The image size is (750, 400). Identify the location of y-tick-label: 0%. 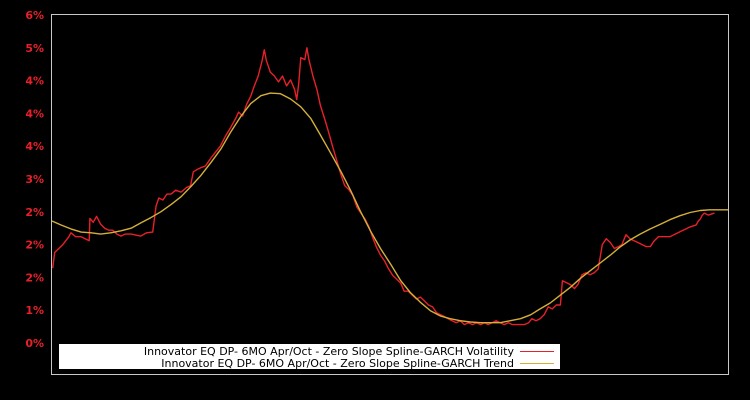
(34, 343).